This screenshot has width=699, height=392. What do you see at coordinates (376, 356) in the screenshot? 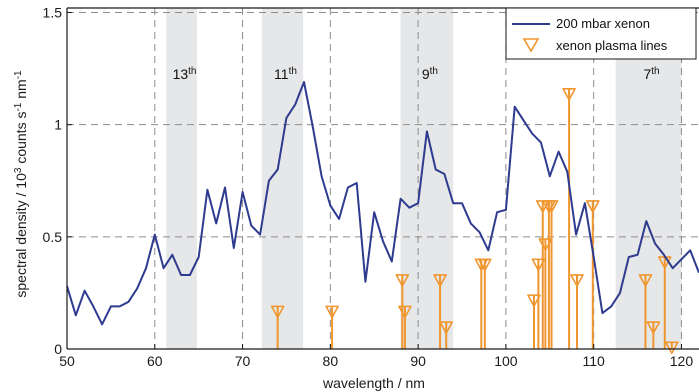
I see `x-axis-ticks: 50 60 70 80 90 100 110 120` at bounding box center [376, 356].